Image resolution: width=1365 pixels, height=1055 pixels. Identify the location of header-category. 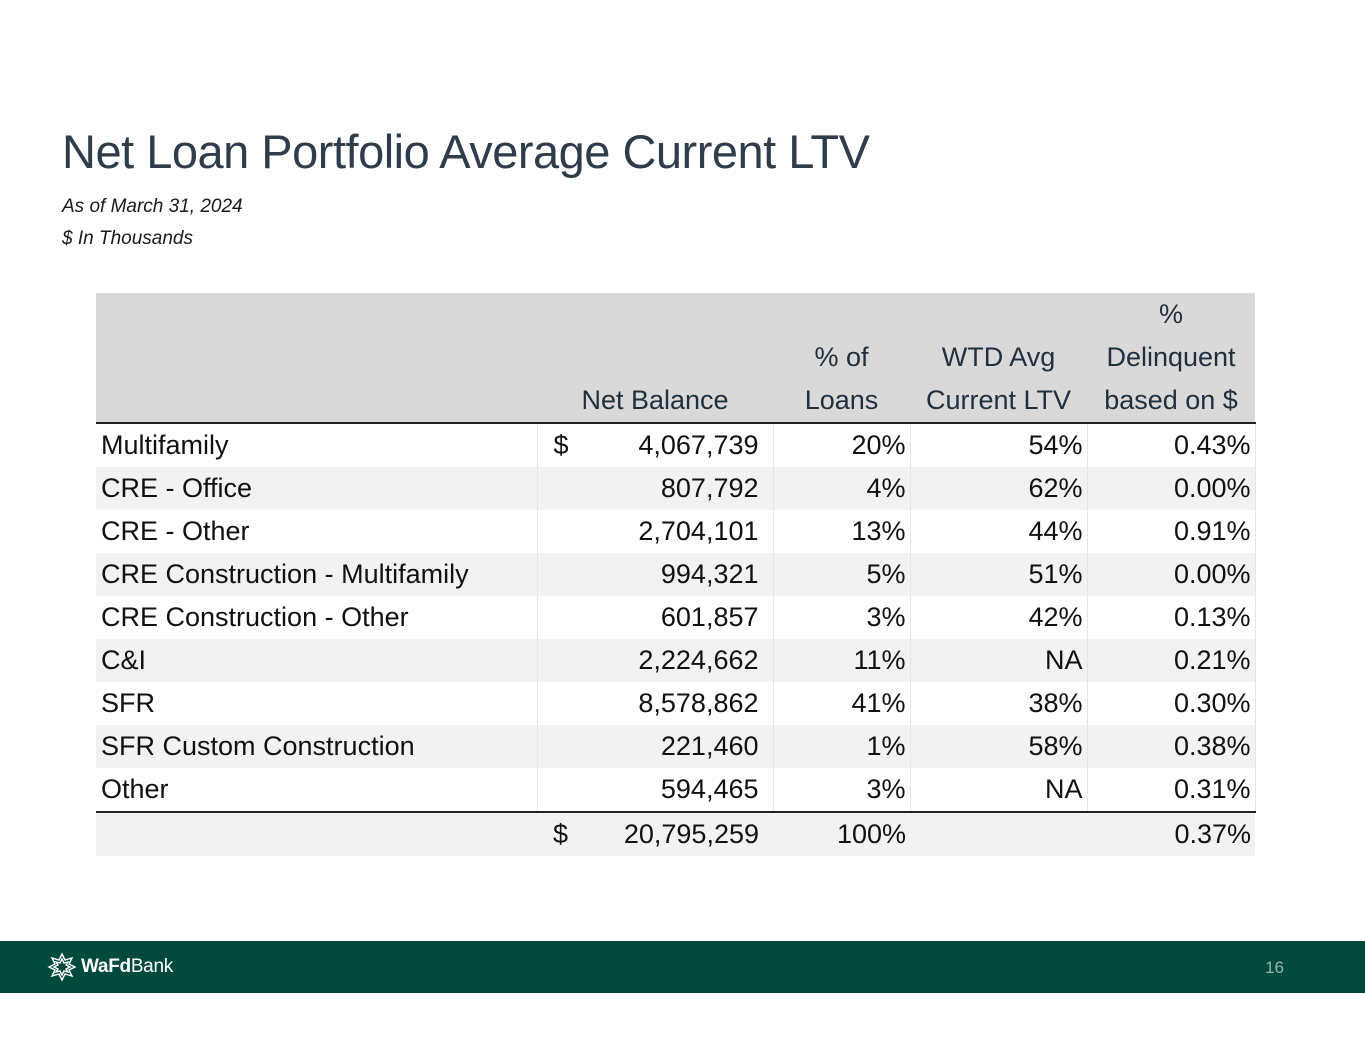
(316, 358).